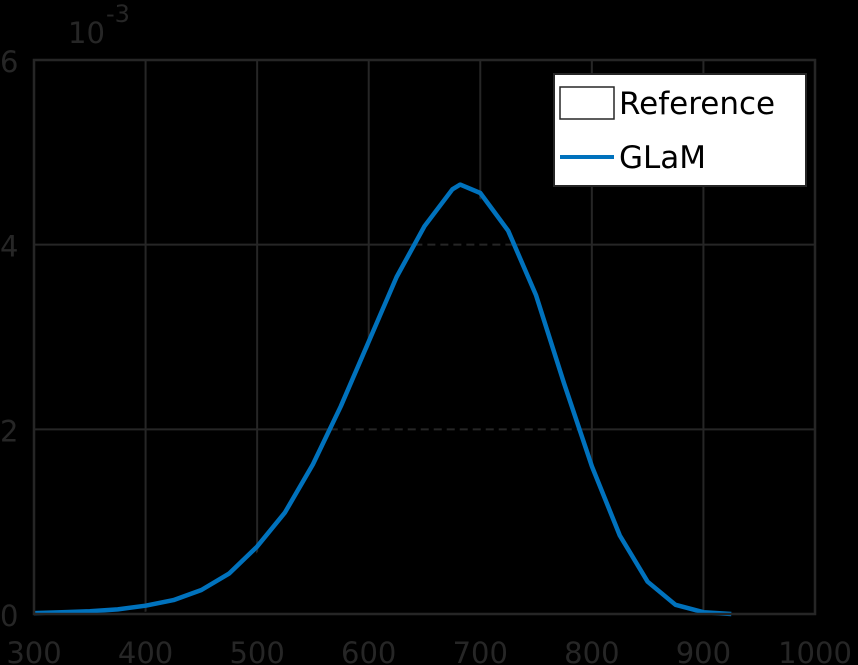 The image size is (858, 665). What do you see at coordinates (9, 247) in the screenshot?
I see `y-tick-label: 4` at bounding box center [9, 247].